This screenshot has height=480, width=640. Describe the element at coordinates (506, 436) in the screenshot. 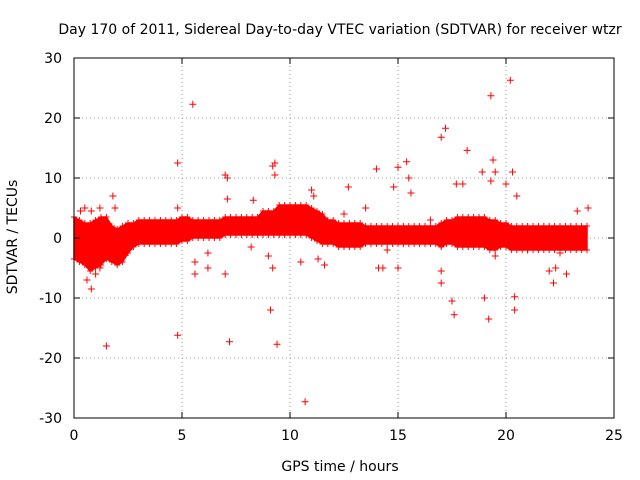

I see `x-tick-label: 20` at that location.